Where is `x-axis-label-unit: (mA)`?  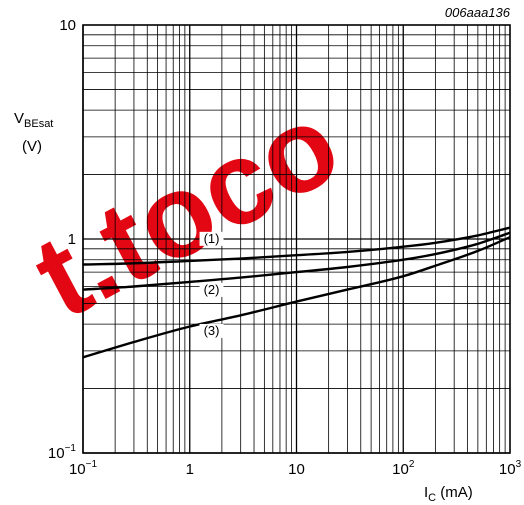
x-axis-label-unit: (mA) is located at coordinates (454, 492).